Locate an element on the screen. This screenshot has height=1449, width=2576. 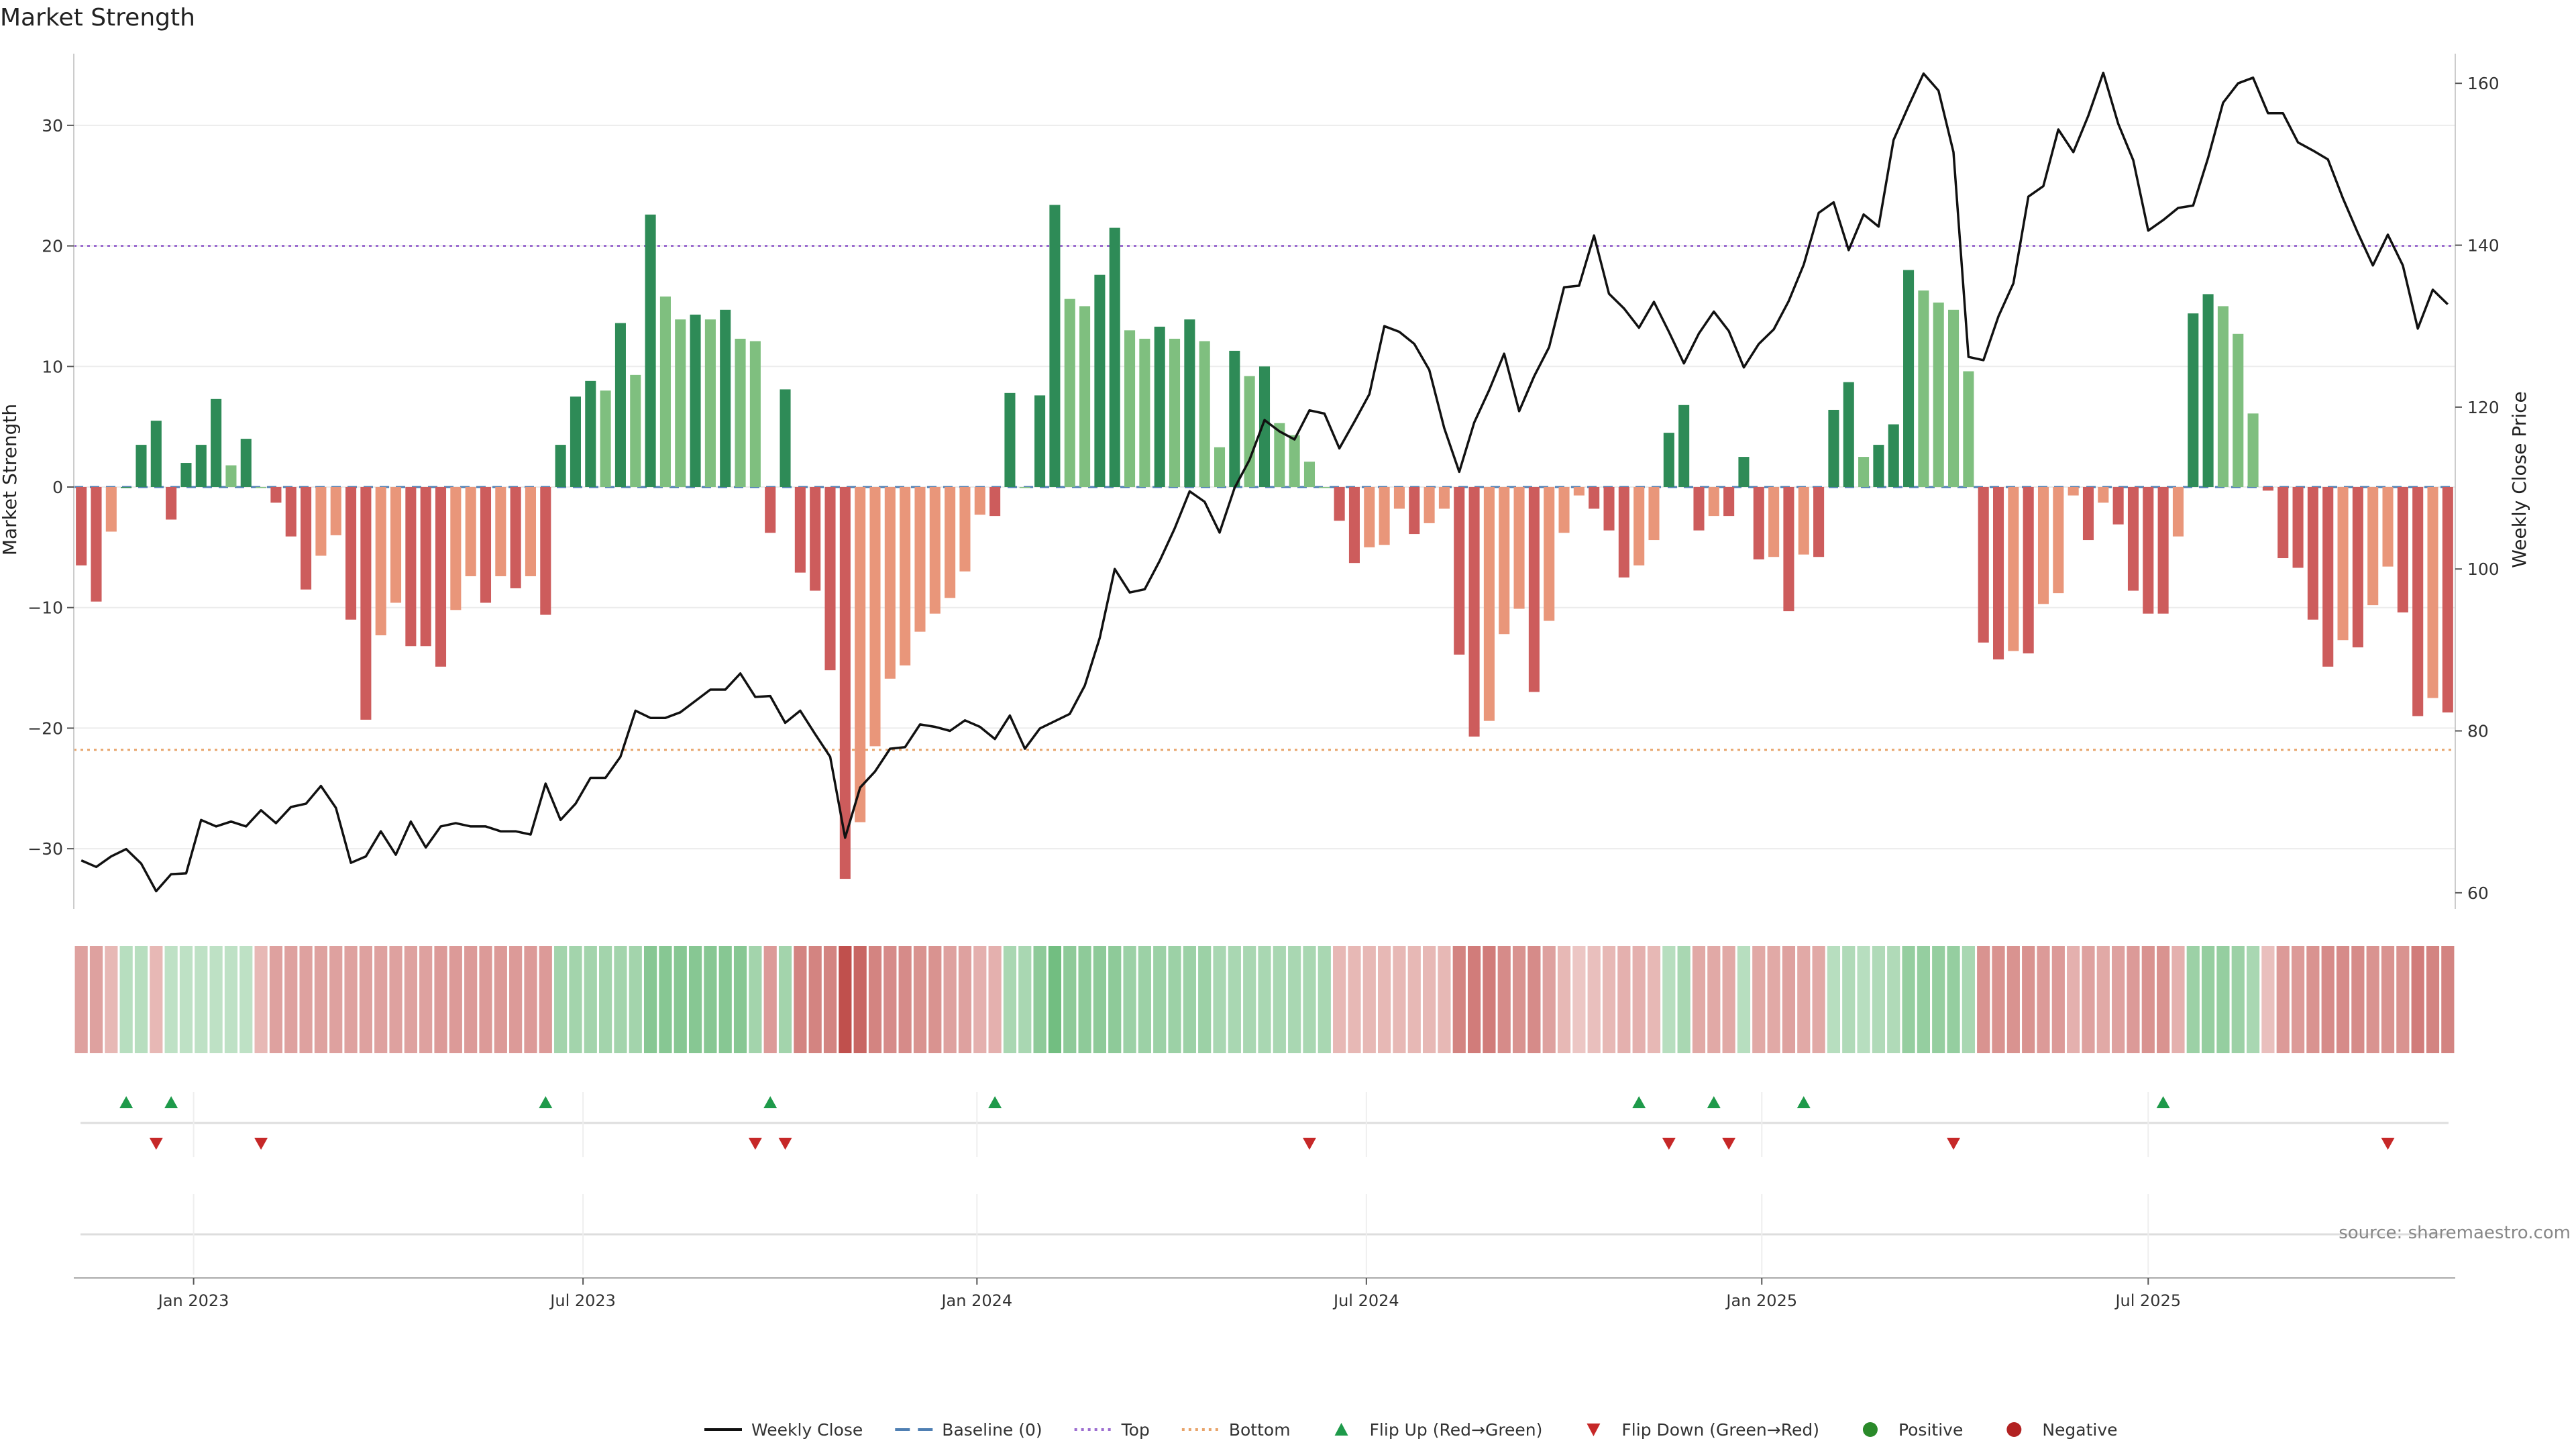
legend-label: Baseline (0) is located at coordinates (992, 1430).